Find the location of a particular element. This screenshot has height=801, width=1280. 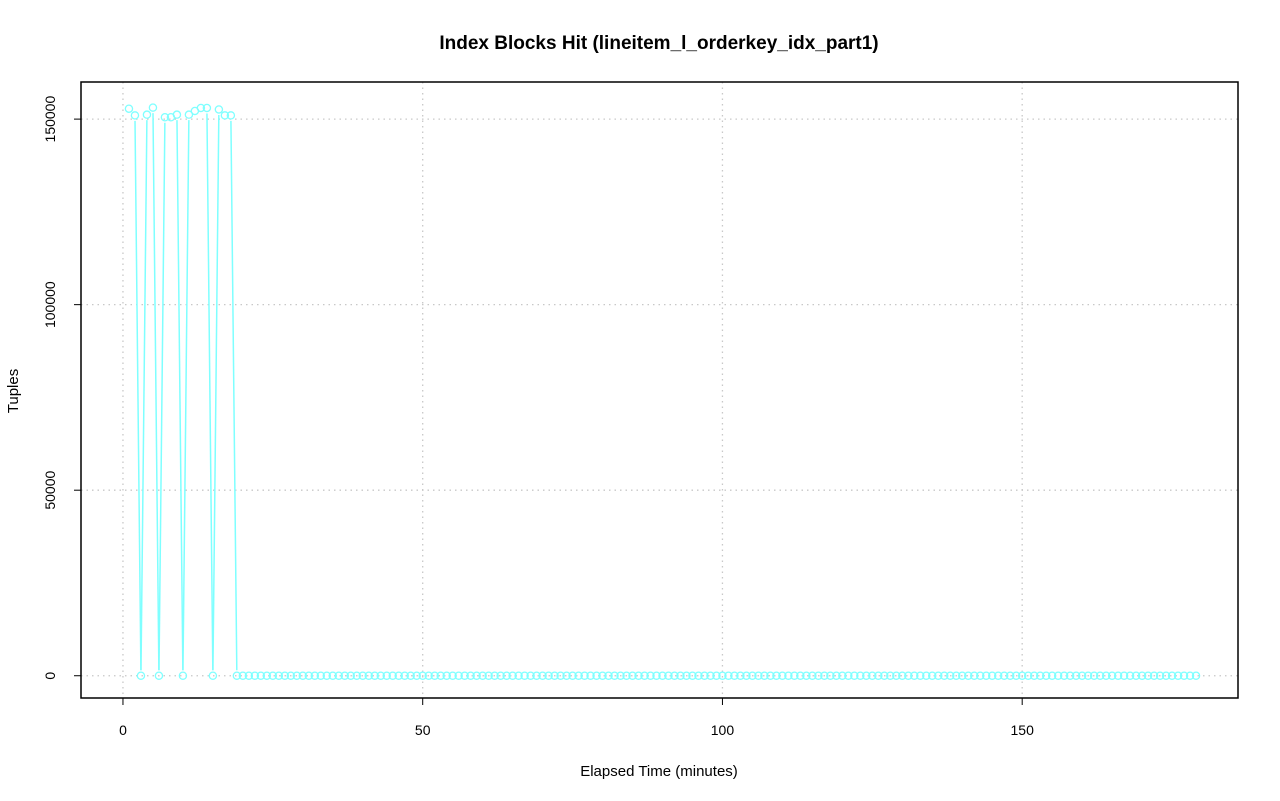

y-tick-label: 150000 is located at coordinates (50, 119).